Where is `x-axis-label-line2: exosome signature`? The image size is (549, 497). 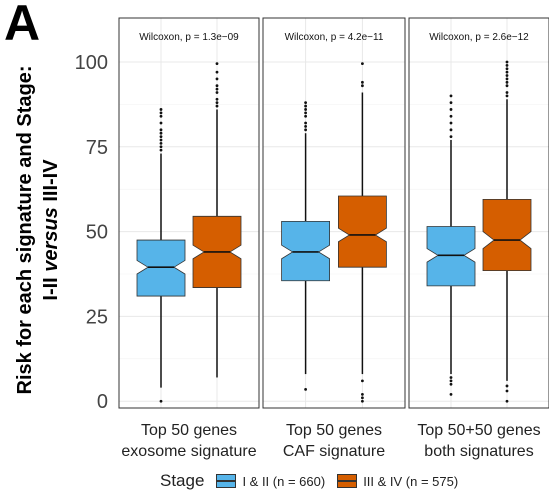 x-axis-label-line2: exosome signature is located at coordinates (188, 451).